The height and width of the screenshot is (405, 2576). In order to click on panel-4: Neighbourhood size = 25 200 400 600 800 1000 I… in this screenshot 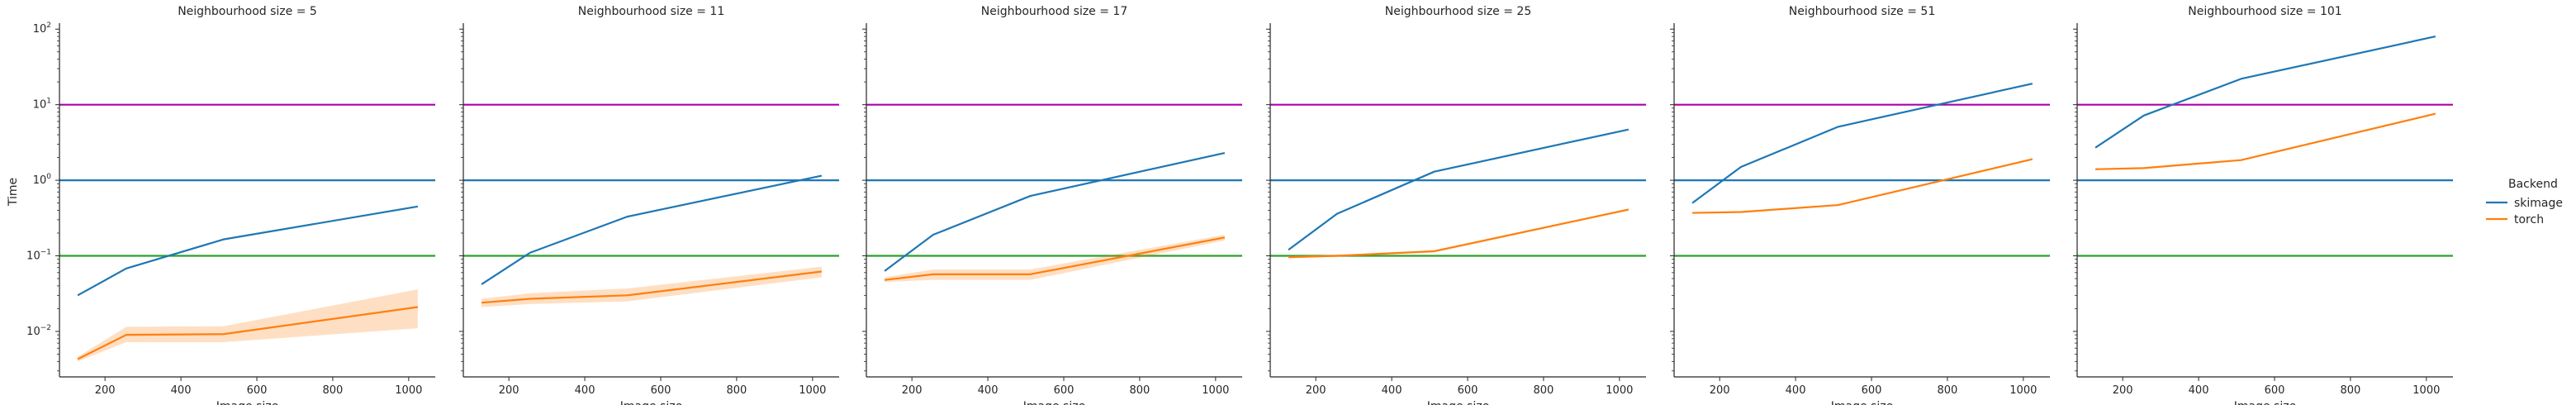, I will do `click(1456, 205)`.